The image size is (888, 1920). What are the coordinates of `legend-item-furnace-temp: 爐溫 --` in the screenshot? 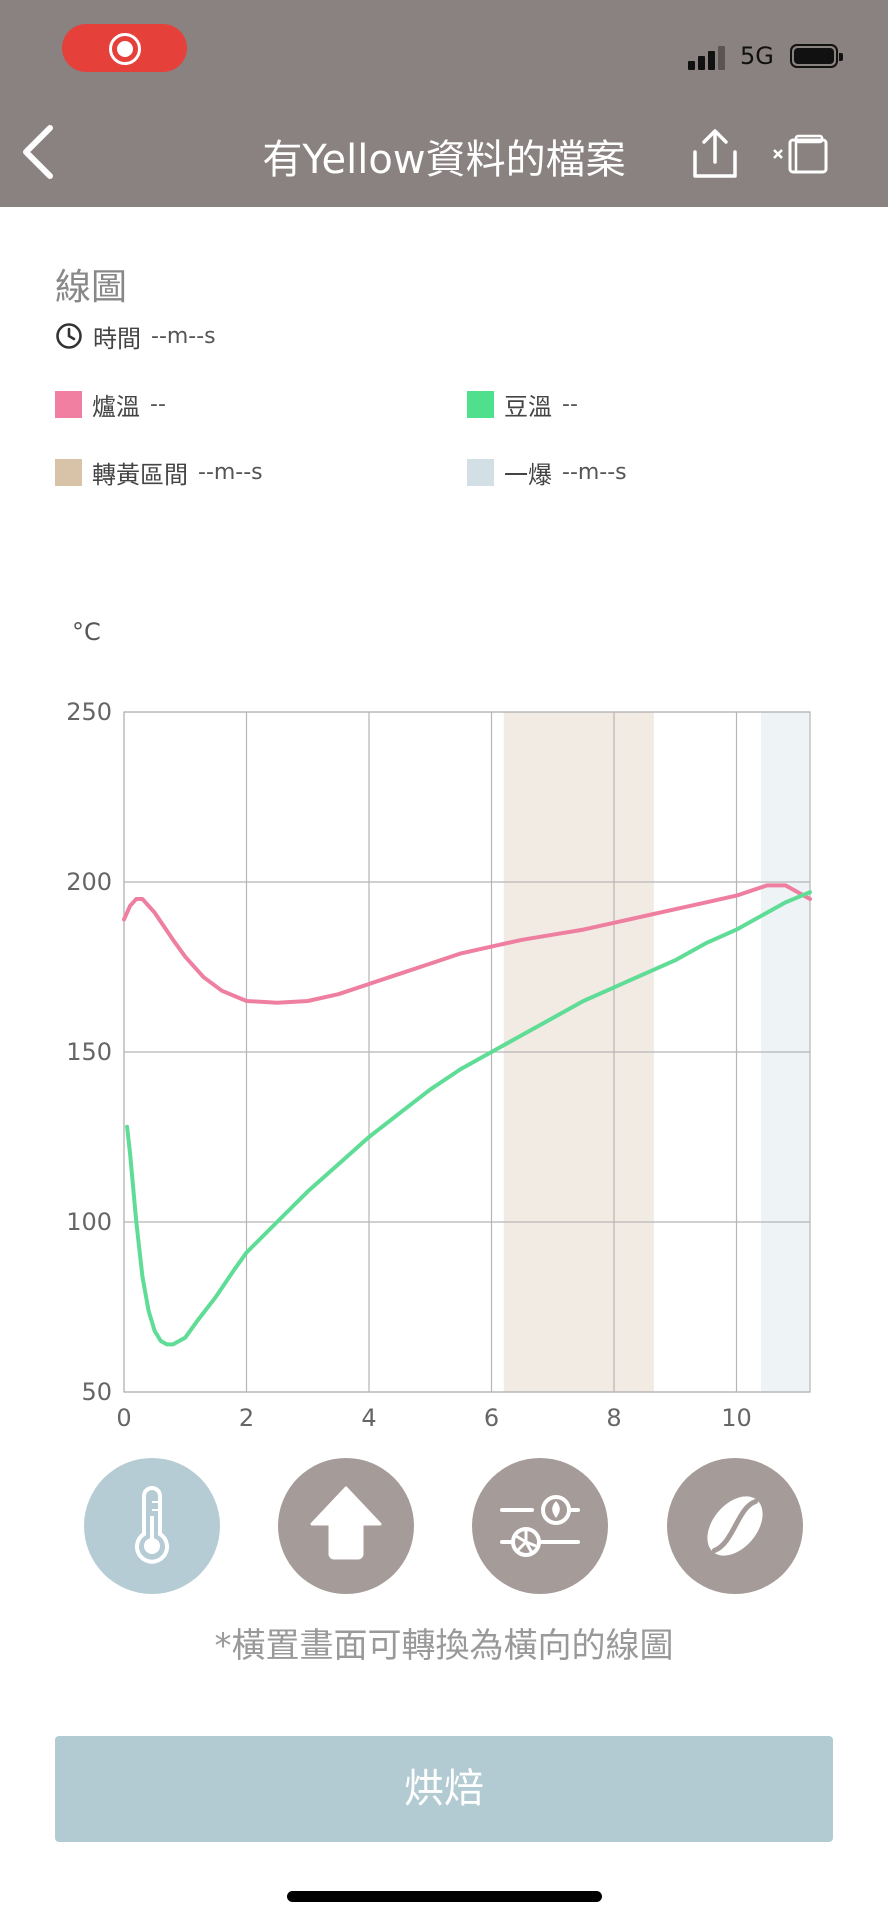 It's located at (110, 404).